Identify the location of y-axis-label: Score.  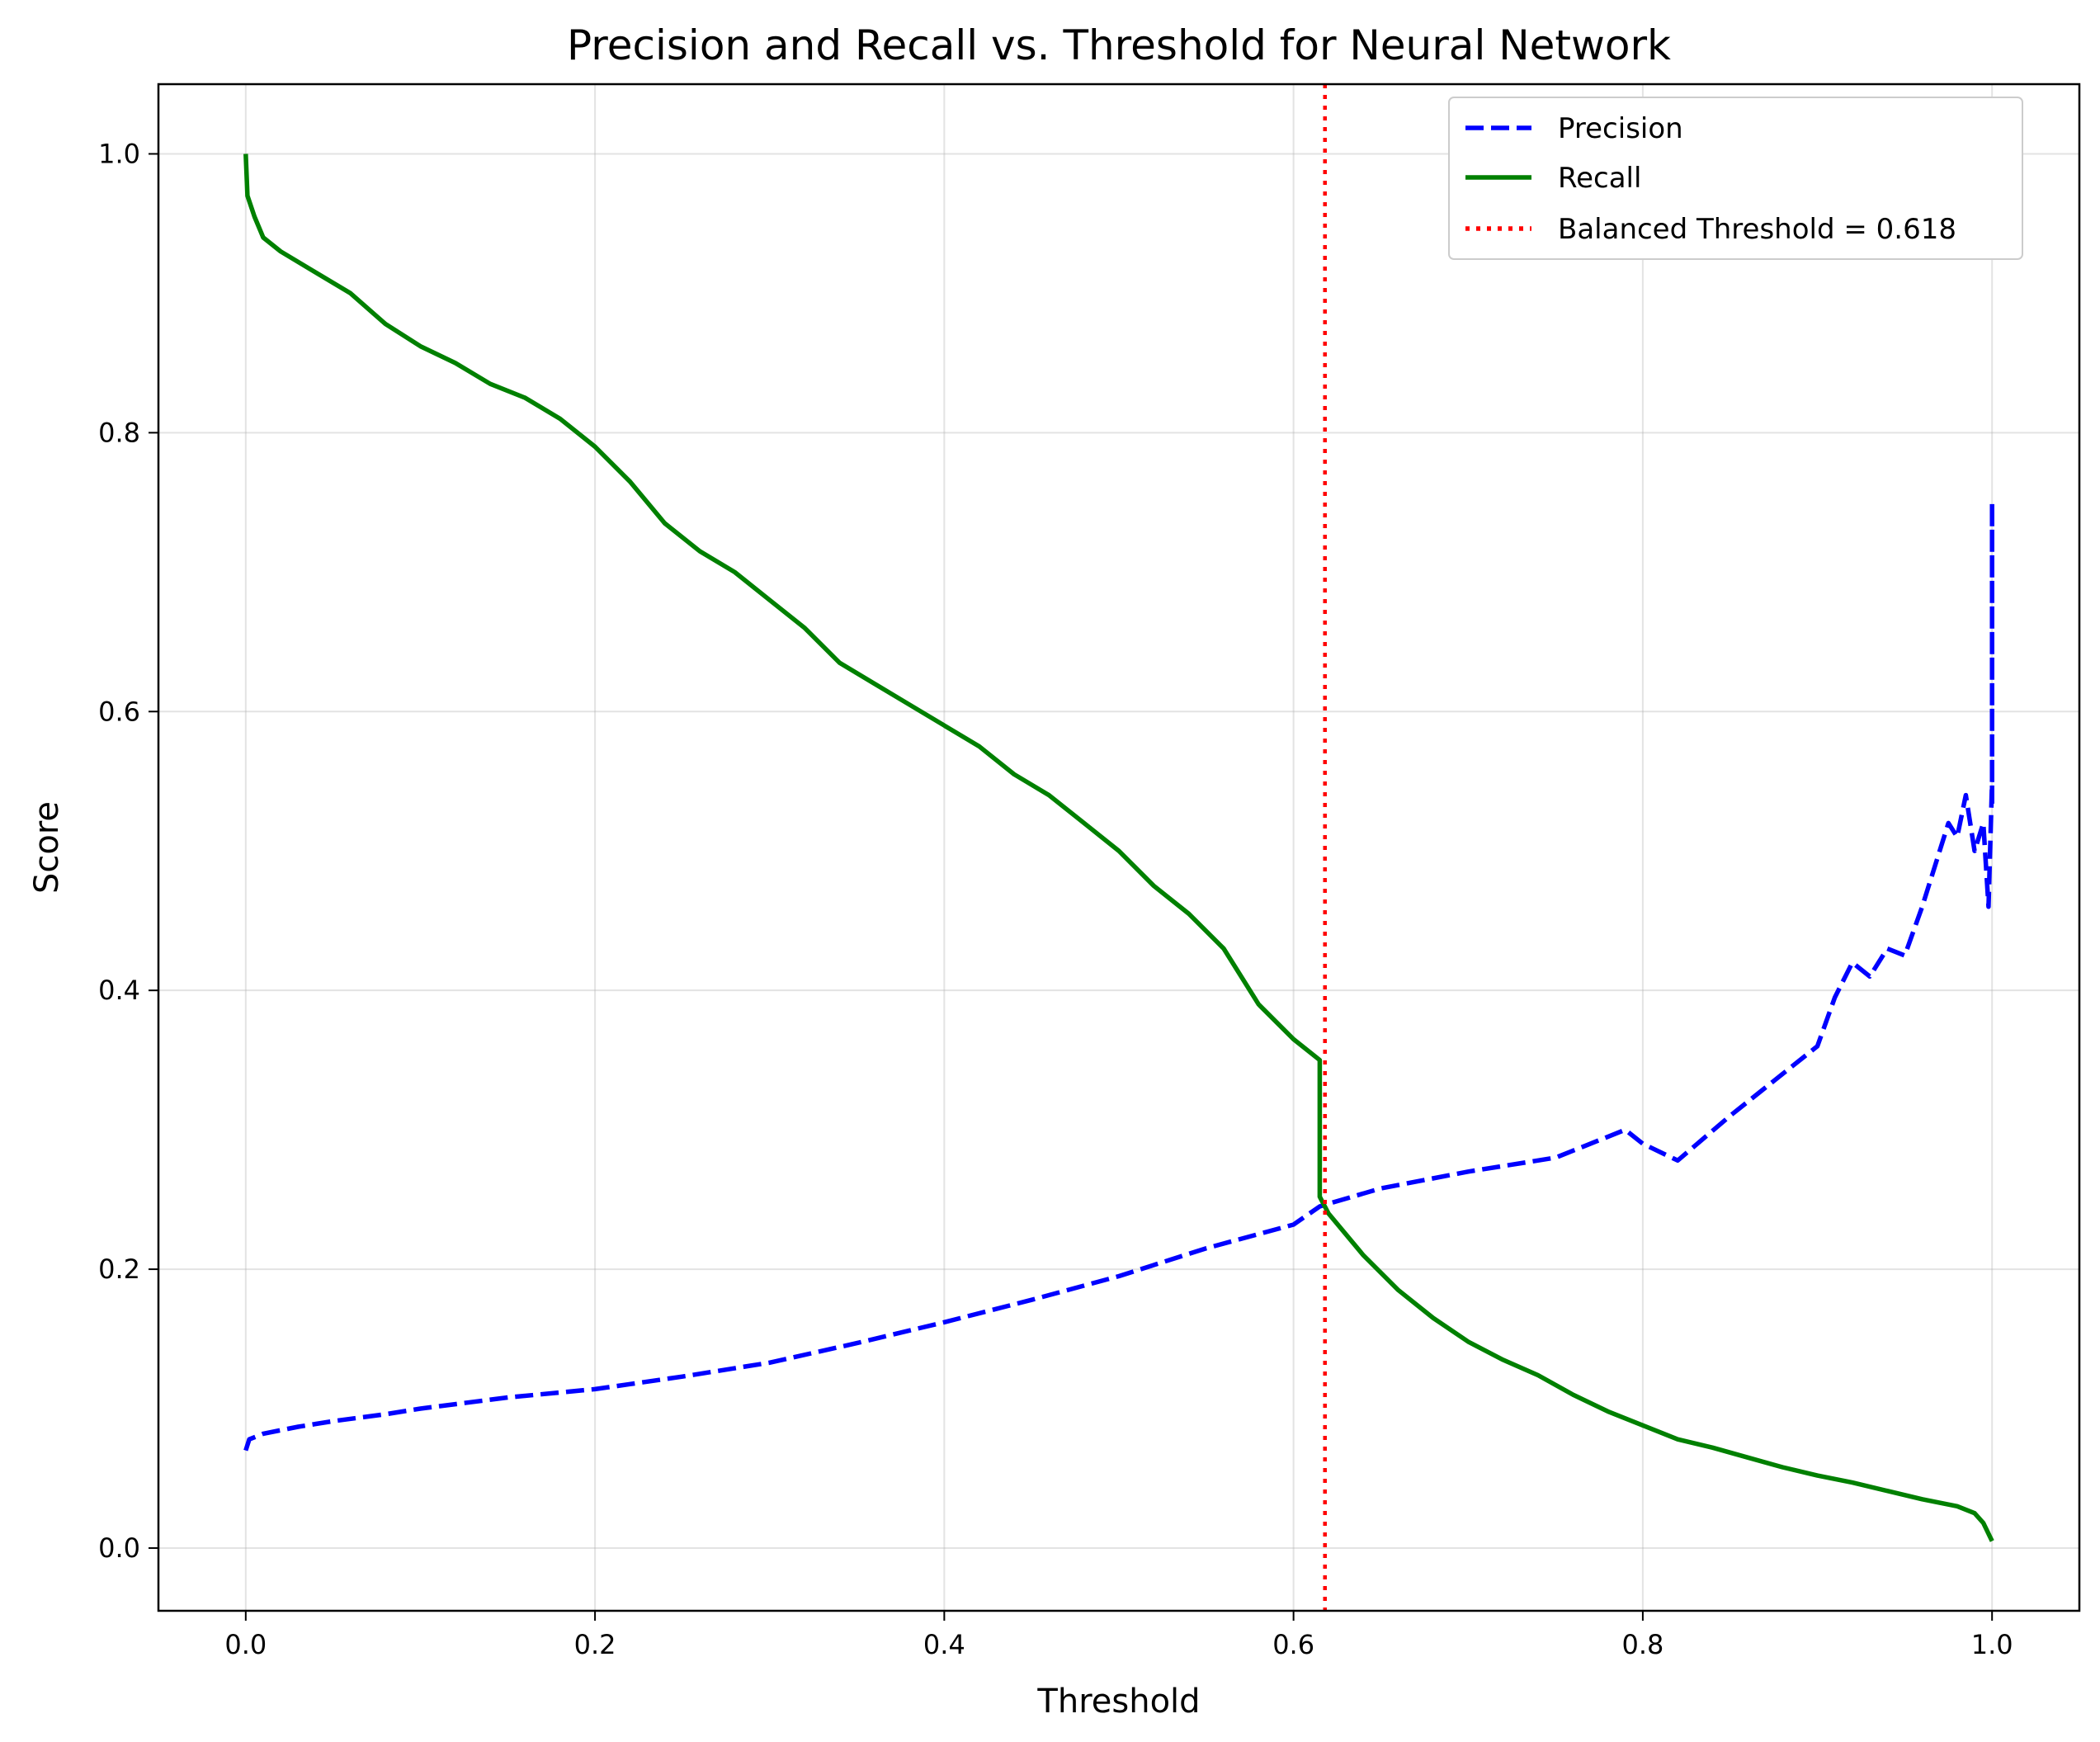
(47, 847).